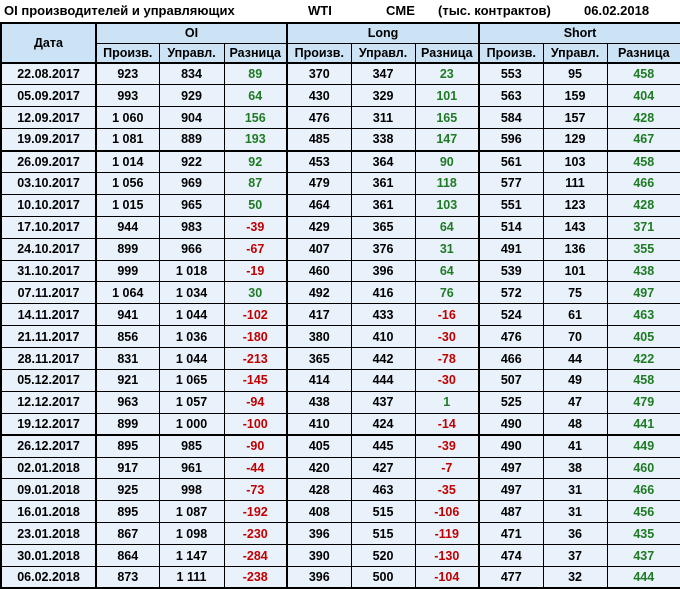 This screenshot has width=680, height=589. I want to click on date-cell: 05.09.2017, so click(48, 96).